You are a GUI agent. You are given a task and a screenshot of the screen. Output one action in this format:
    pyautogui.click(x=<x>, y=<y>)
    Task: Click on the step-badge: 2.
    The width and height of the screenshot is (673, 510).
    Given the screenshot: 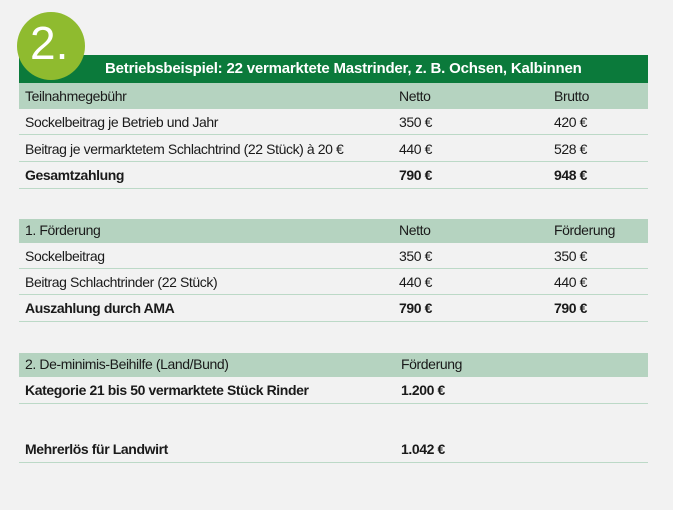 What is the action you would take?
    pyautogui.click(x=51, y=46)
    